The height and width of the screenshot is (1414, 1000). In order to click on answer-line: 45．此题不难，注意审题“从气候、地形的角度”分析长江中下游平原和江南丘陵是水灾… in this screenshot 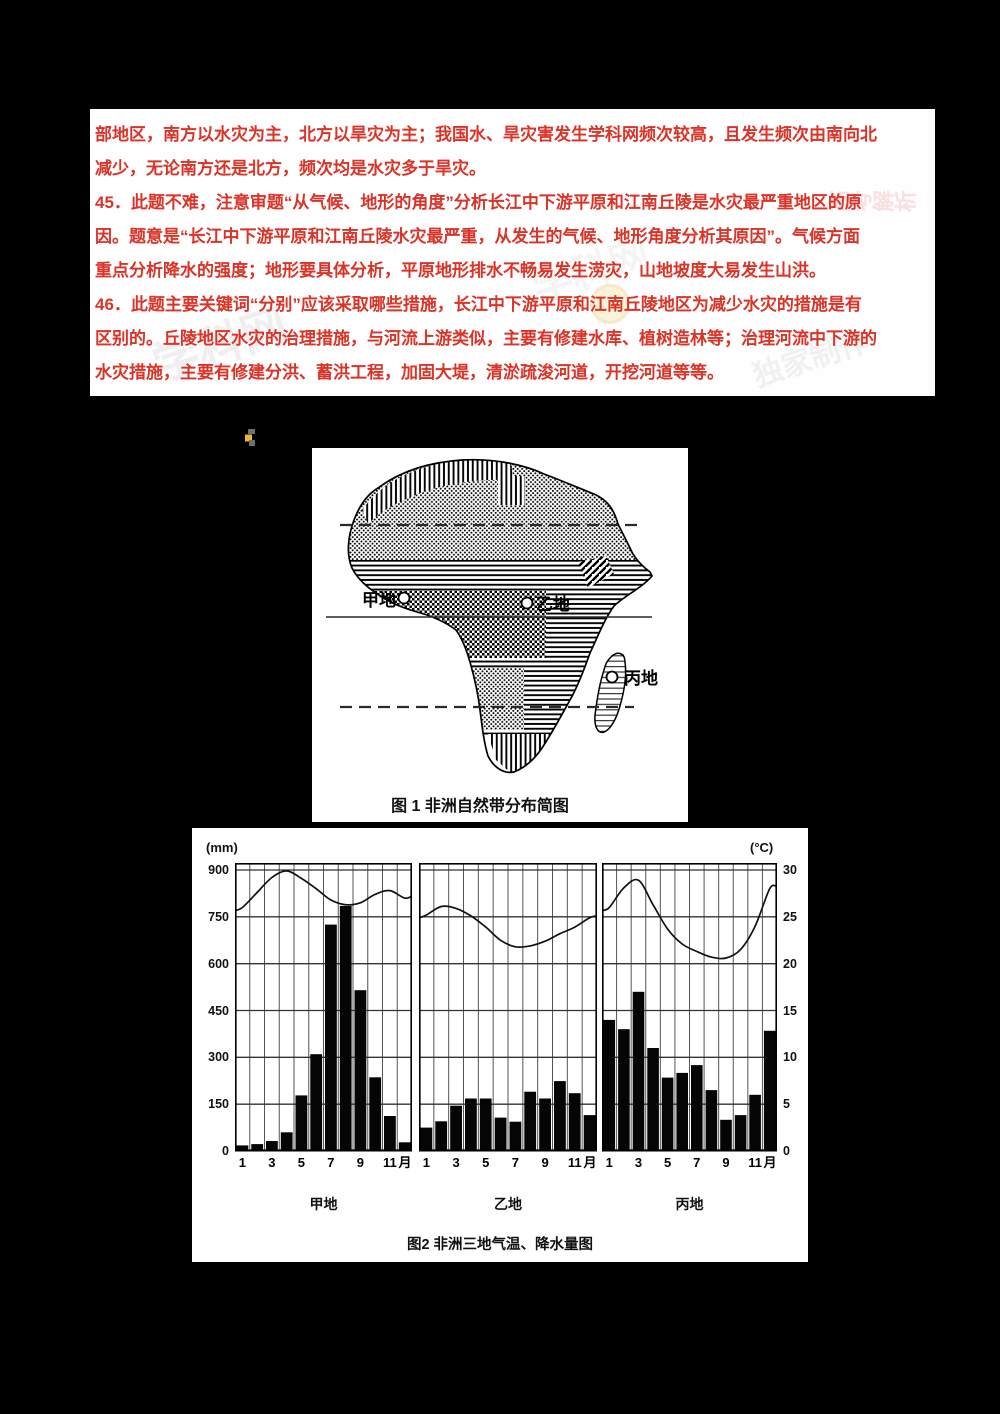, I will do `click(478, 202)`.